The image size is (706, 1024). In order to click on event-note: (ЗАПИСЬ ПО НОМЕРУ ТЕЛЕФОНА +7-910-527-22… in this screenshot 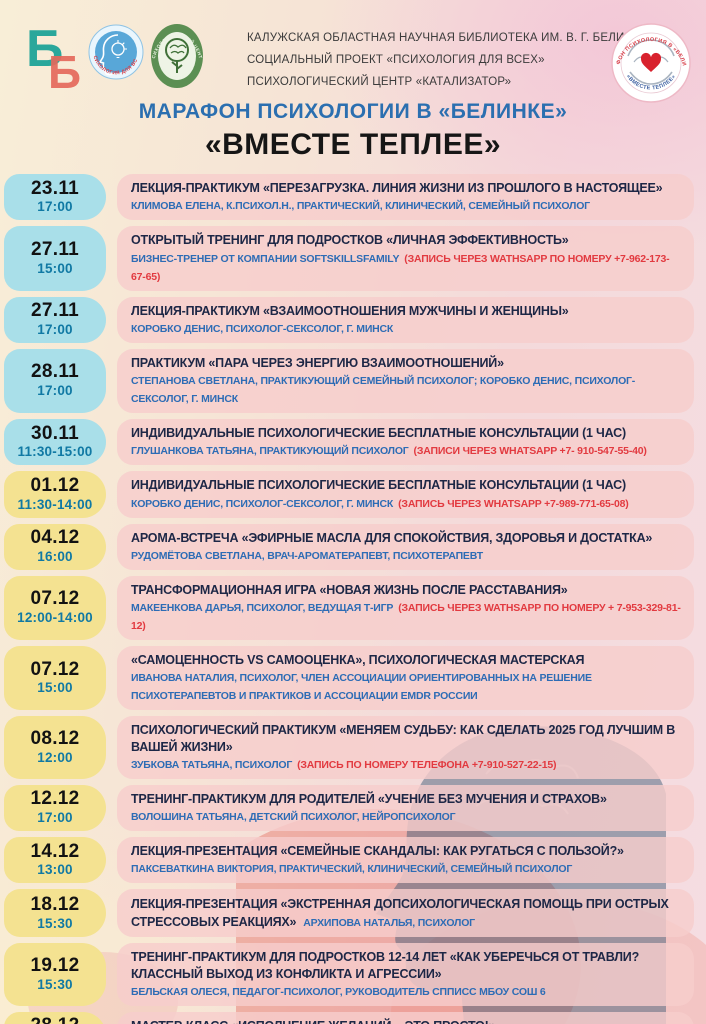, I will do `click(427, 764)`.